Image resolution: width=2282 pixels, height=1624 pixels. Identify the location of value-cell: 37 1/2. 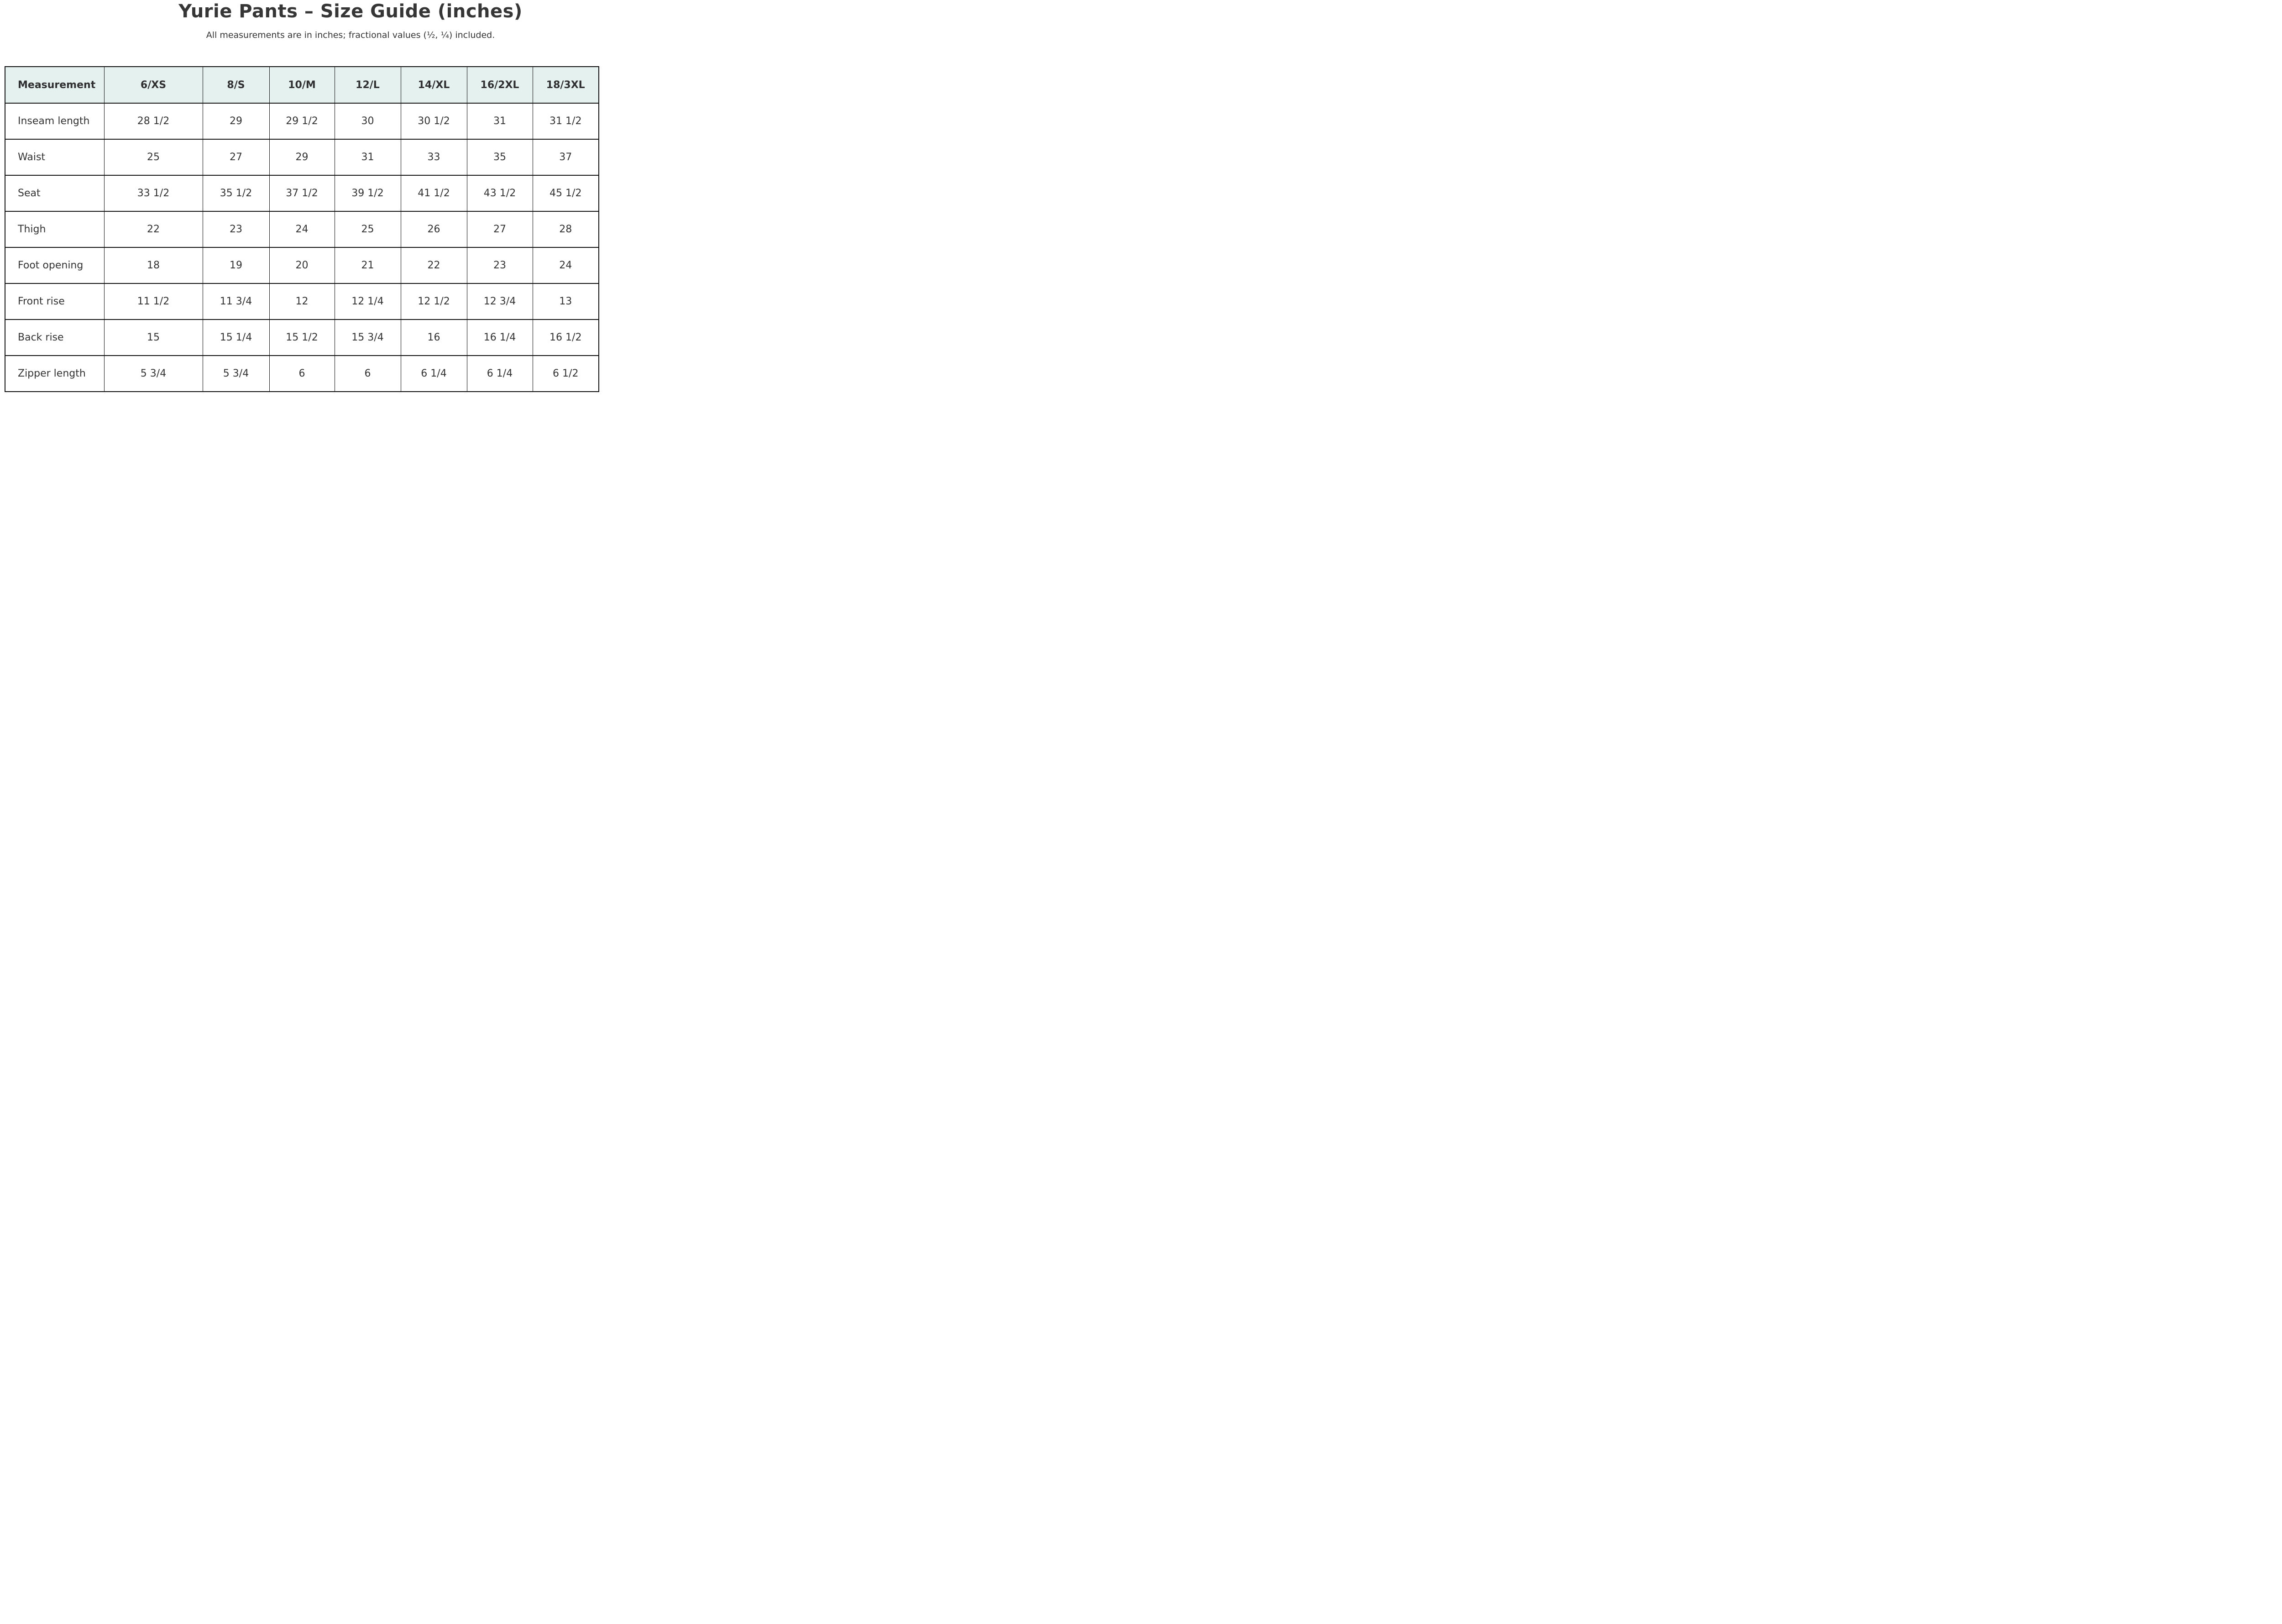
(302, 193).